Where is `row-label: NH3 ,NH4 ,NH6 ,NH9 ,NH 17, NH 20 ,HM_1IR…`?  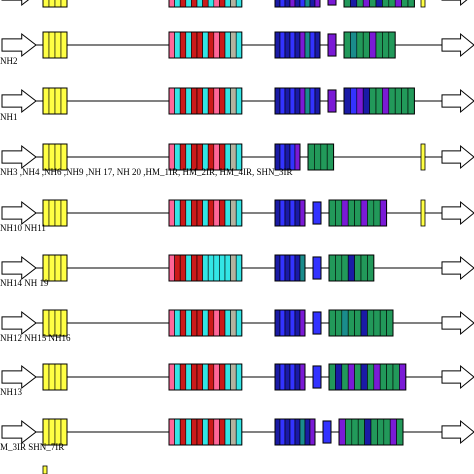 row-label: NH3 ,NH4 ,NH6 ,NH9 ,NH 17, NH 20 ,HM_1IR… is located at coordinates (146, 172).